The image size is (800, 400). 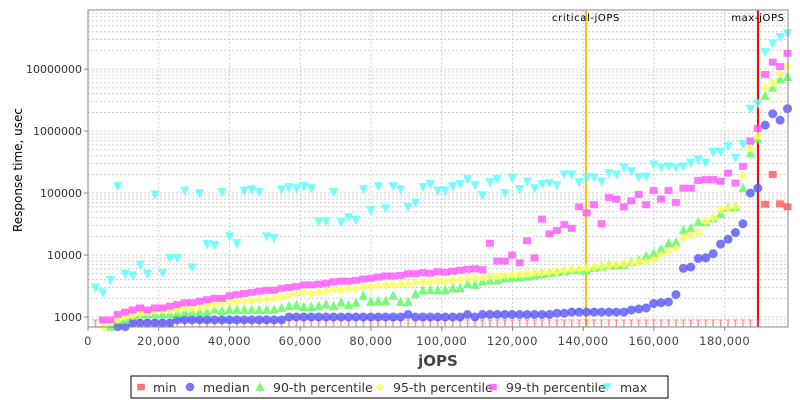 I want to click on legend-marker-95-th-percentile, so click(x=380, y=387).